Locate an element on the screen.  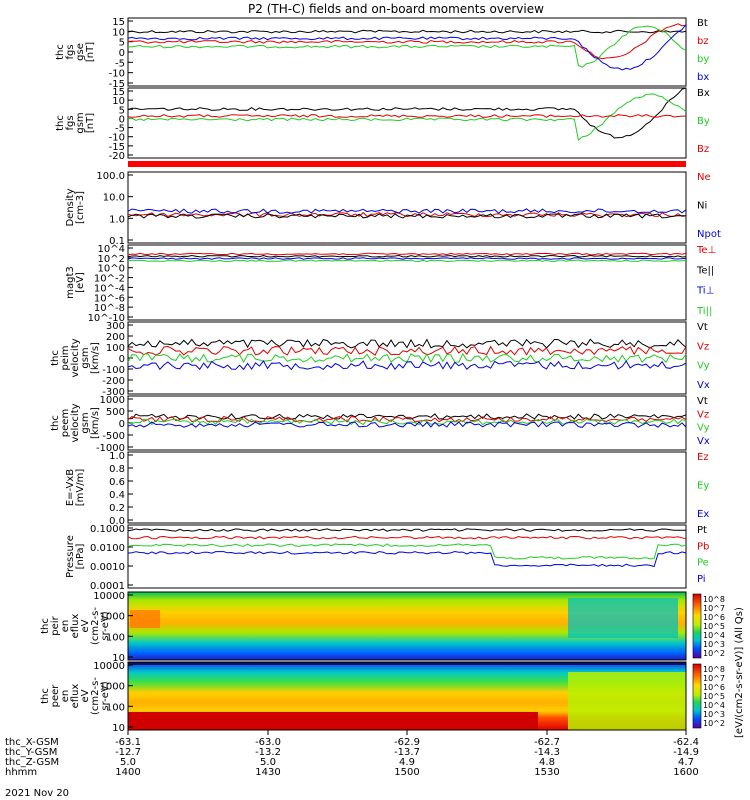
footer-value: 4.9 is located at coordinates (407, 762).